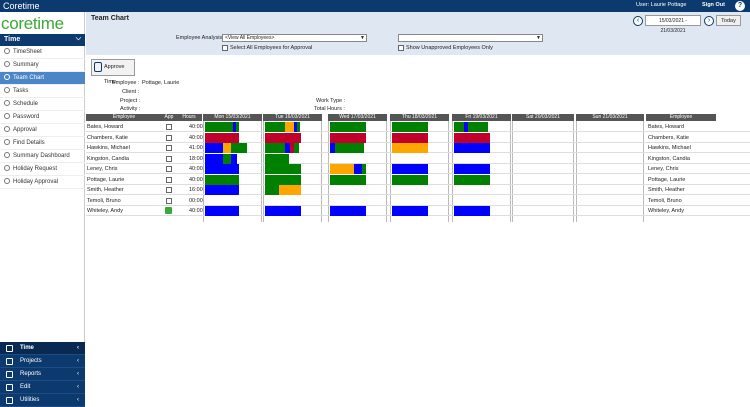  Describe the element at coordinates (42, 117) in the screenshot. I see `sidebar-item-password: Password` at that location.